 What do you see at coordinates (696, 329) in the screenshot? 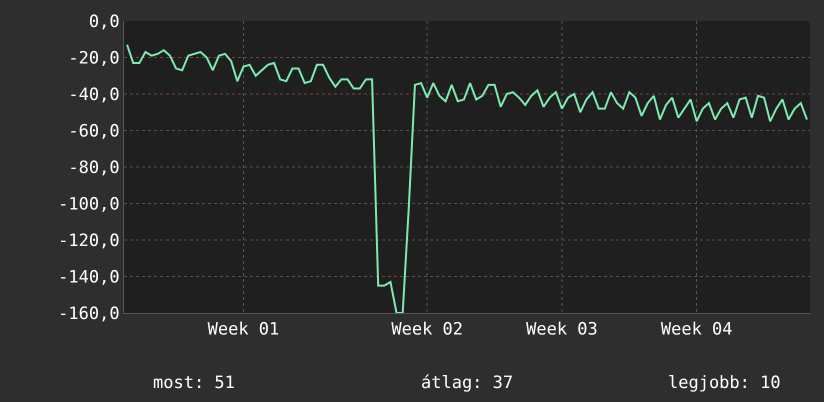
I see `x-tick-label: Week 04` at bounding box center [696, 329].